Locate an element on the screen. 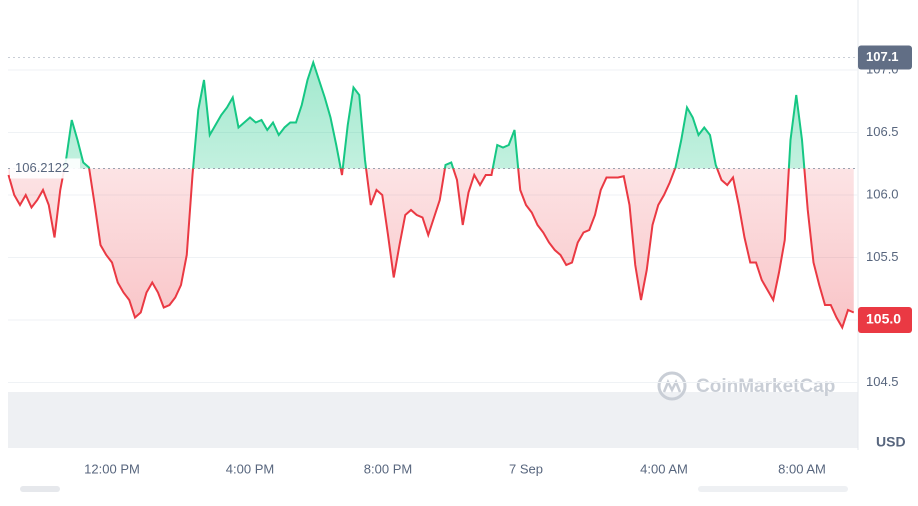  y-tick-label: 106.5 is located at coordinates (882, 131).